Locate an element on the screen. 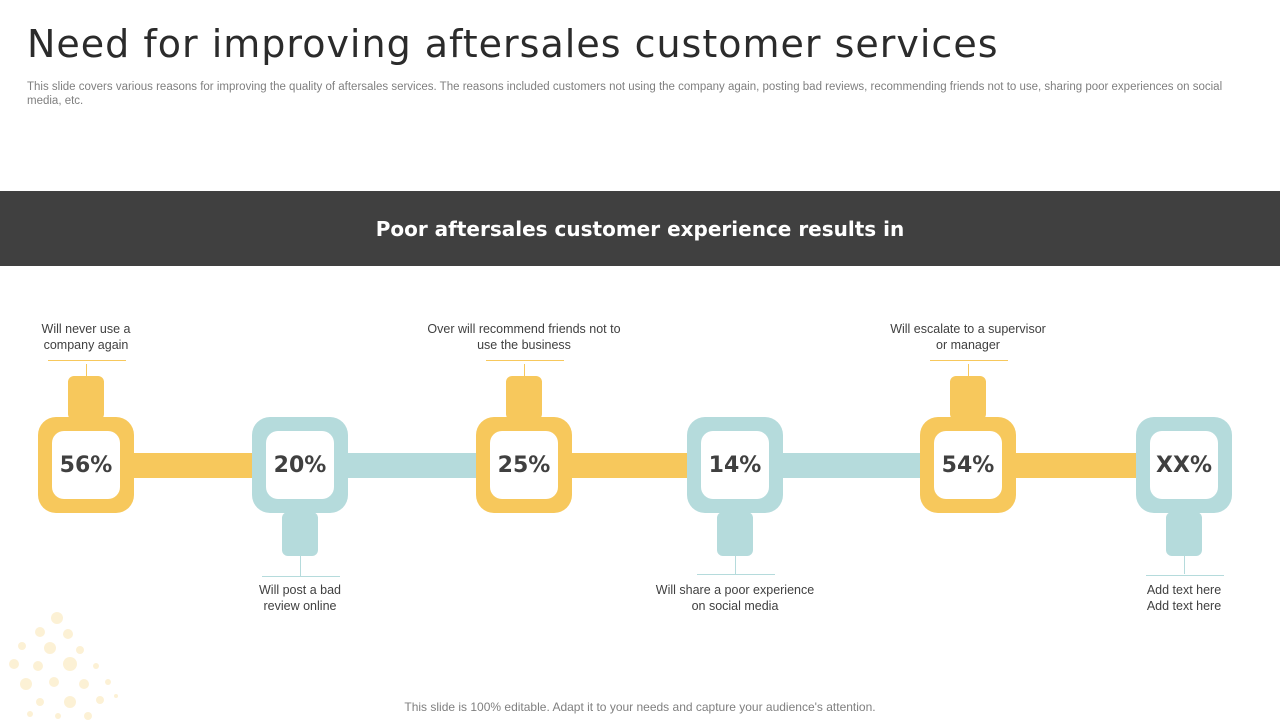 Image resolution: width=1280 pixels, height=720 pixels. node-1-stem is located at coordinates (86, 370).